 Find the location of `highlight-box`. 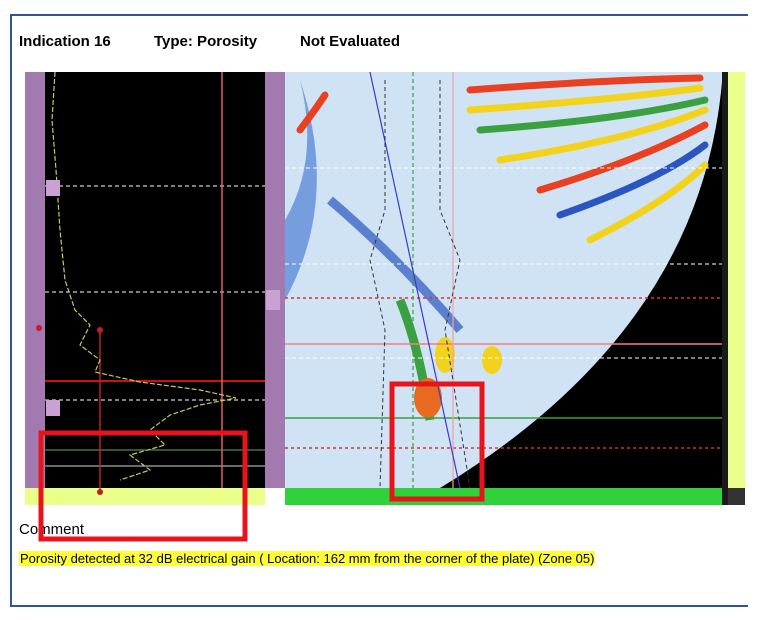

highlight-box is located at coordinates (437, 441).